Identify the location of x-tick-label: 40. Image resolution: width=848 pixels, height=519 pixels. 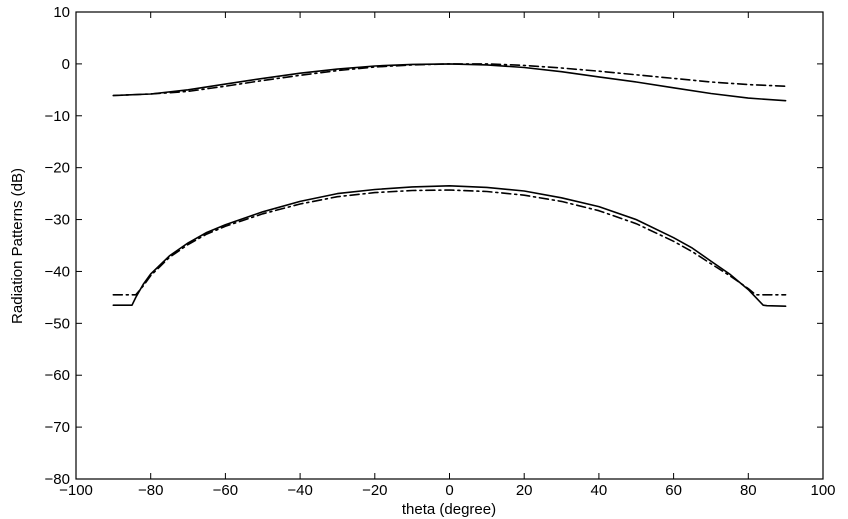
(599, 490).